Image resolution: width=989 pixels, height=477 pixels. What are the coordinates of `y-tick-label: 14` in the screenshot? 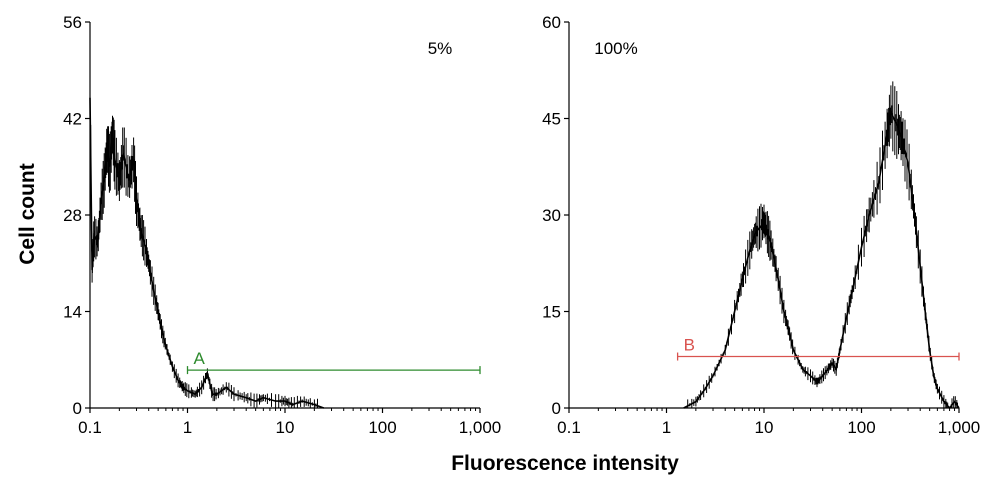 It's located at (72, 312).